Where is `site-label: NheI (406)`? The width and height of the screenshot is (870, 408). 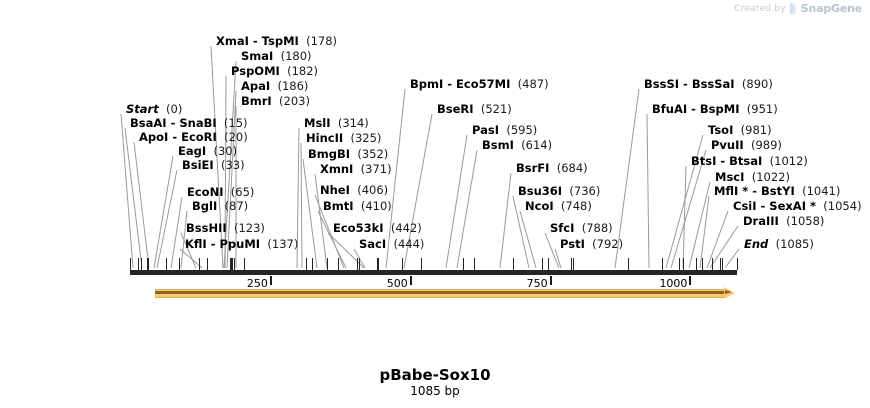 site-label: NheI (406) is located at coordinates (354, 190).